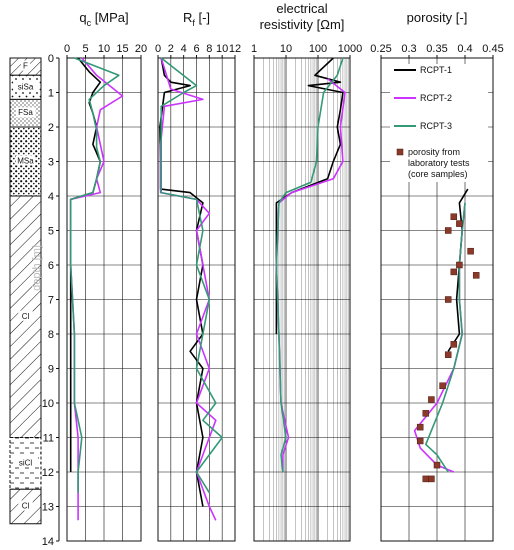 The height and width of the screenshot is (550, 514). Describe the element at coordinates (51, 128) in the screenshot. I see `depth-tick-label: 2` at that location.